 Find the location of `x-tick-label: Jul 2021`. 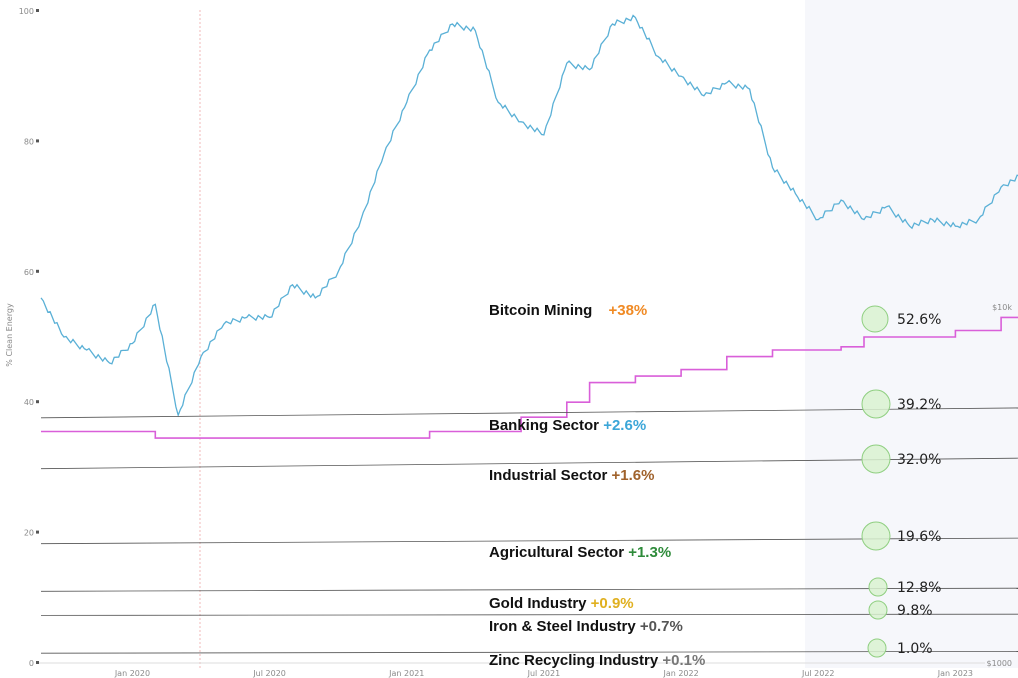

x-tick-label: Jul 2021 is located at coordinates (544, 673).